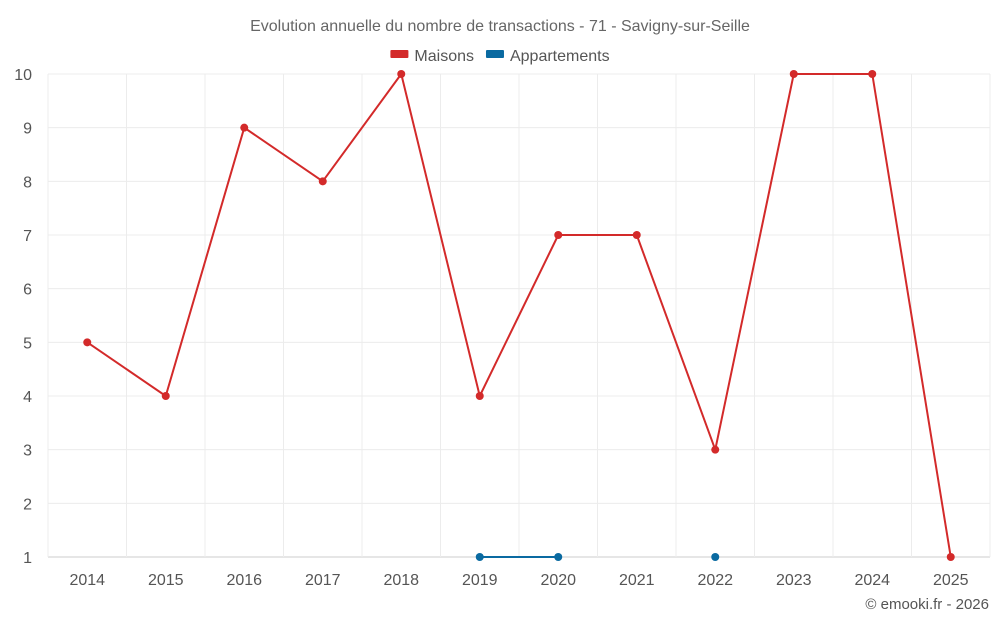 This screenshot has width=1000, height=625. What do you see at coordinates (637, 580) in the screenshot?
I see `x-tick-label: 2021` at bounding box center [637, 580].